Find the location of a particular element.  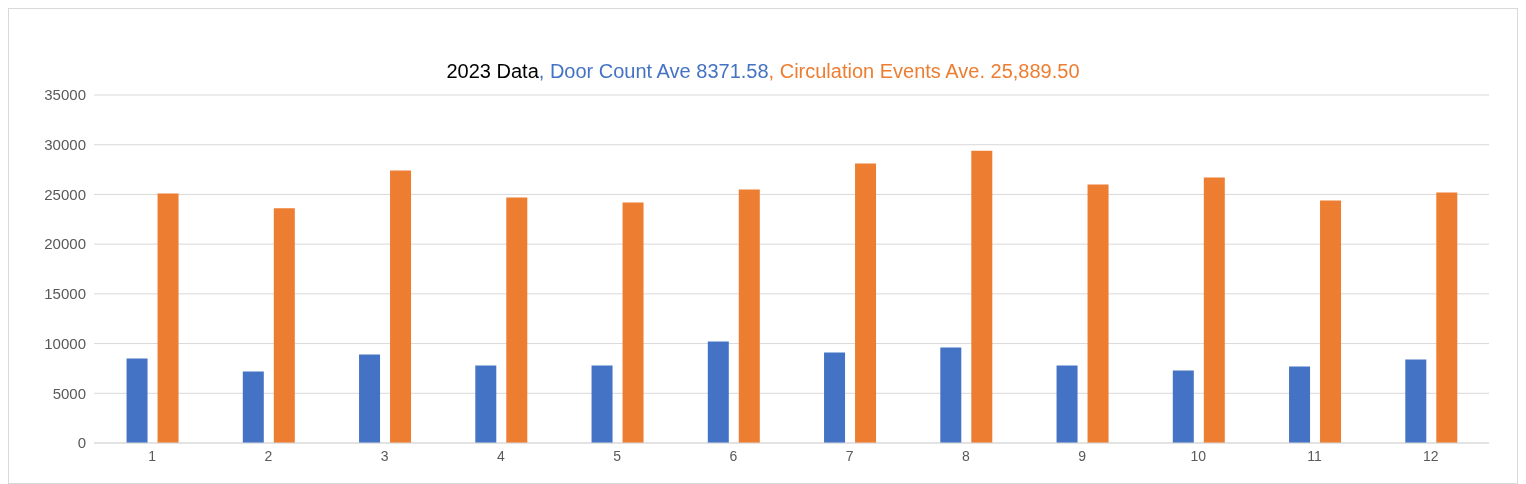

x-tick-label: 5 is located at coordinates (617, 455).